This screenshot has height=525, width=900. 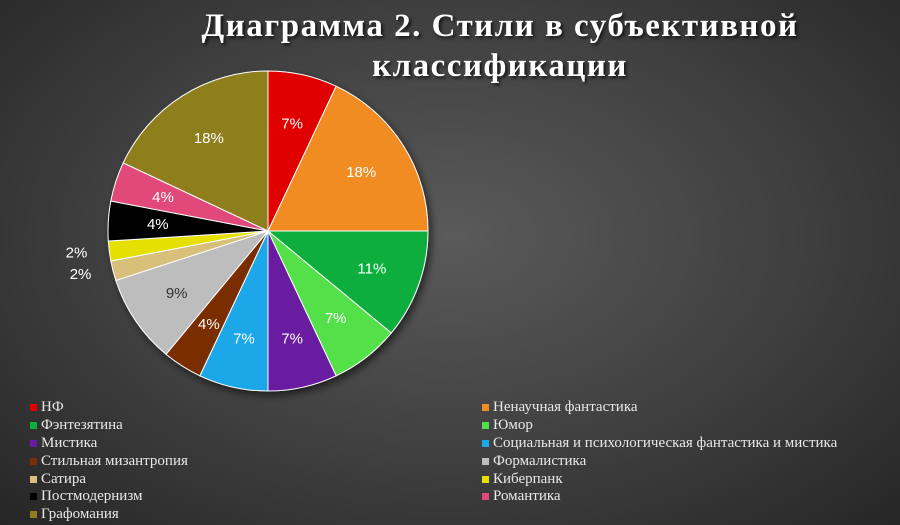 What do you see at coordinates (256, 515) in the screenshot?
I see `legend-item: Графомания` at bounding box center [256, 515].